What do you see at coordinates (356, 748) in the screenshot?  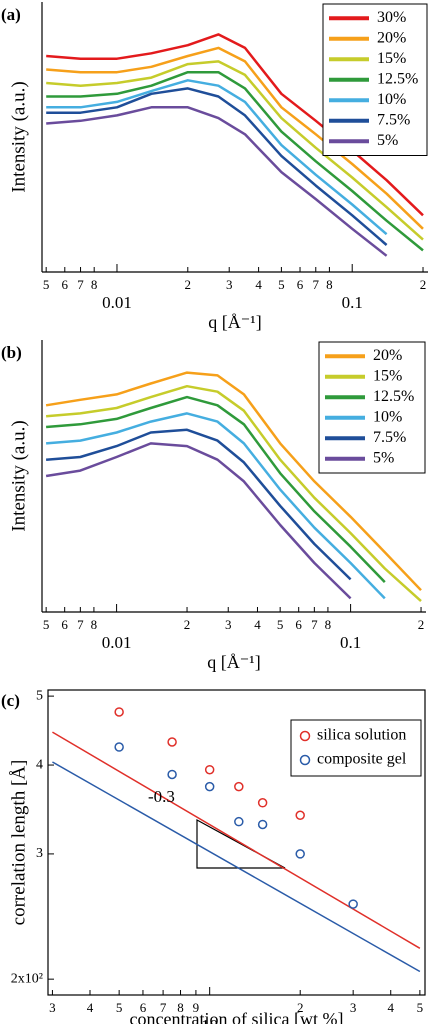 I see `legend-box` at bounding box center [356, 748].